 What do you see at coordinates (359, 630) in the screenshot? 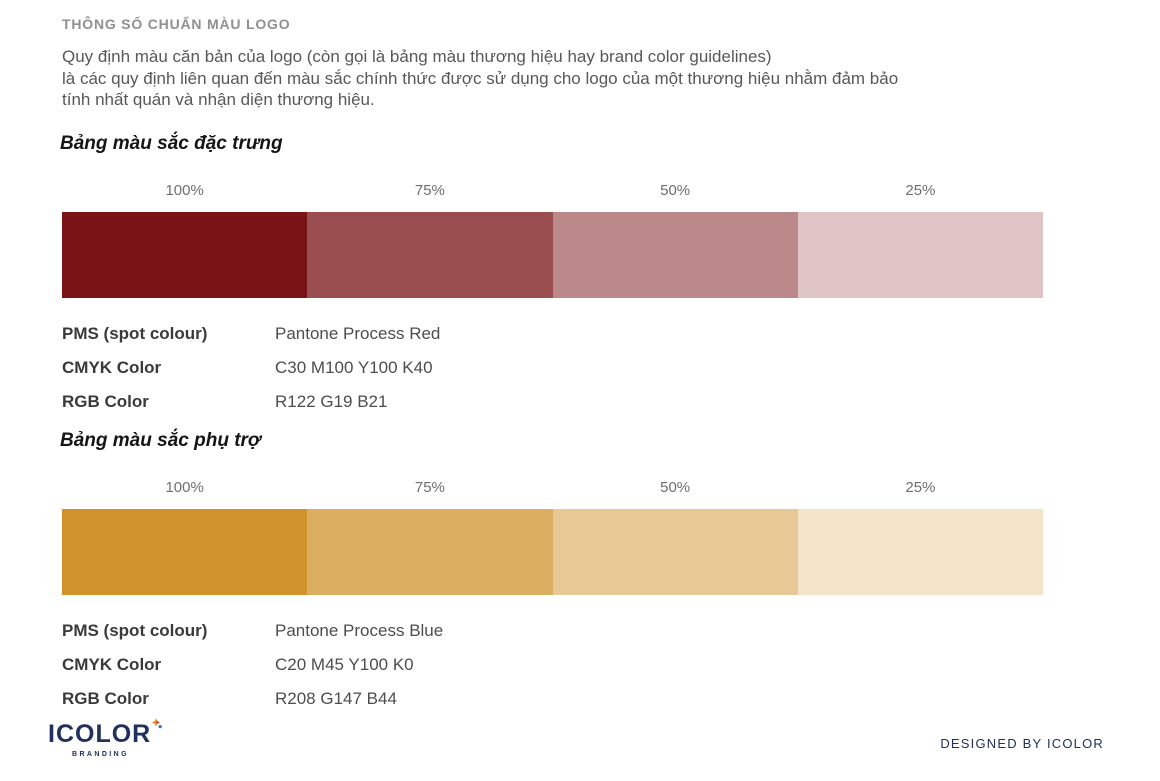
I see `spec-value: Pantone Process Blue` at bounding box center [359, 630].